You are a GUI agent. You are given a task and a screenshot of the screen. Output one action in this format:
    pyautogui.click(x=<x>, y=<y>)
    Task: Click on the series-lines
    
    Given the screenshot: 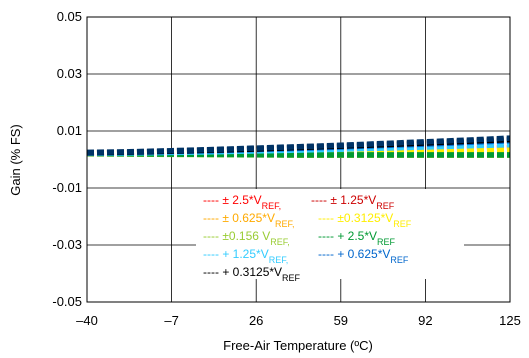 What is the action you would take?
    pyautogui.click(x=298, y=146)
    